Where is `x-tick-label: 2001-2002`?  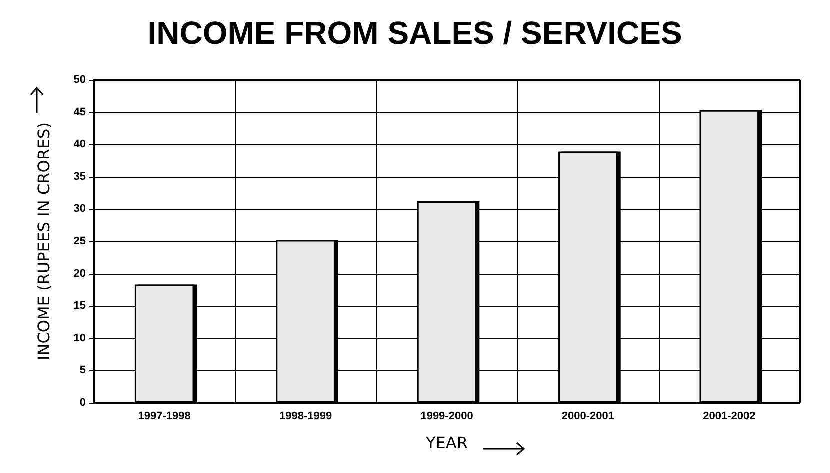 x-tick-label: 2001-2002 is located at coordinates (729, 416).